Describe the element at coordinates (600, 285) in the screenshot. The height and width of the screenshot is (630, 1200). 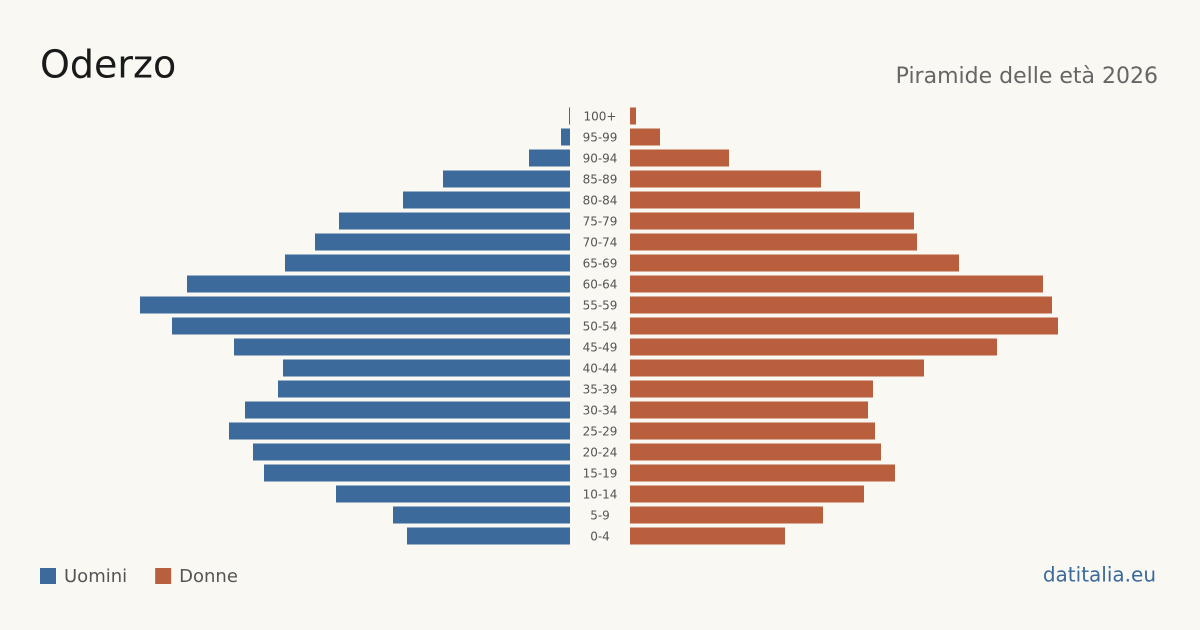
I see `age-label: 60-64` at that location.